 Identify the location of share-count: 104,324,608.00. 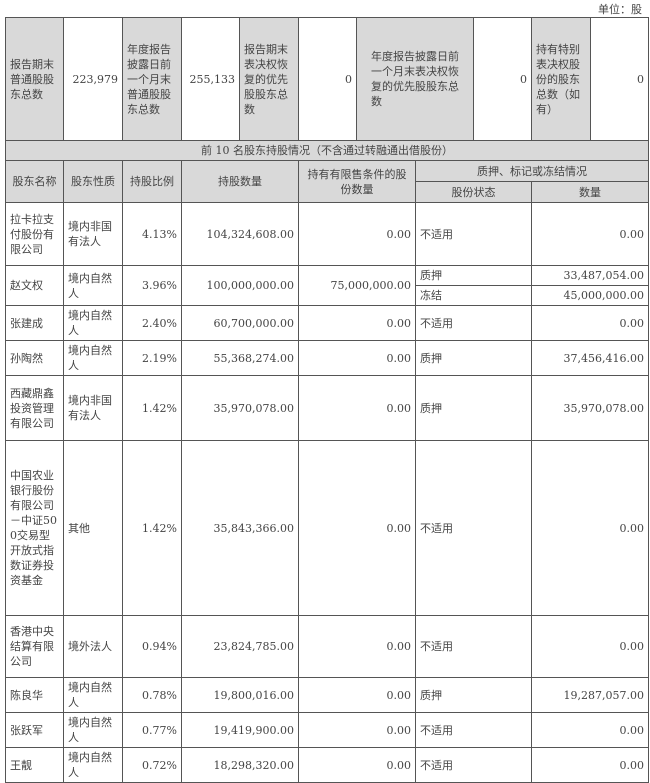
(240, 234).